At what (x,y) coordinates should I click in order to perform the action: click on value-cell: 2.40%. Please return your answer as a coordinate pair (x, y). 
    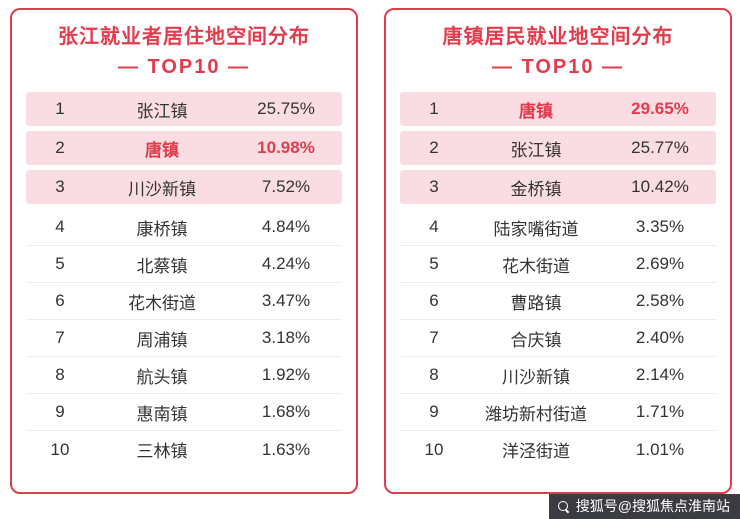
    Looking at the image, I should click on (660, 337).